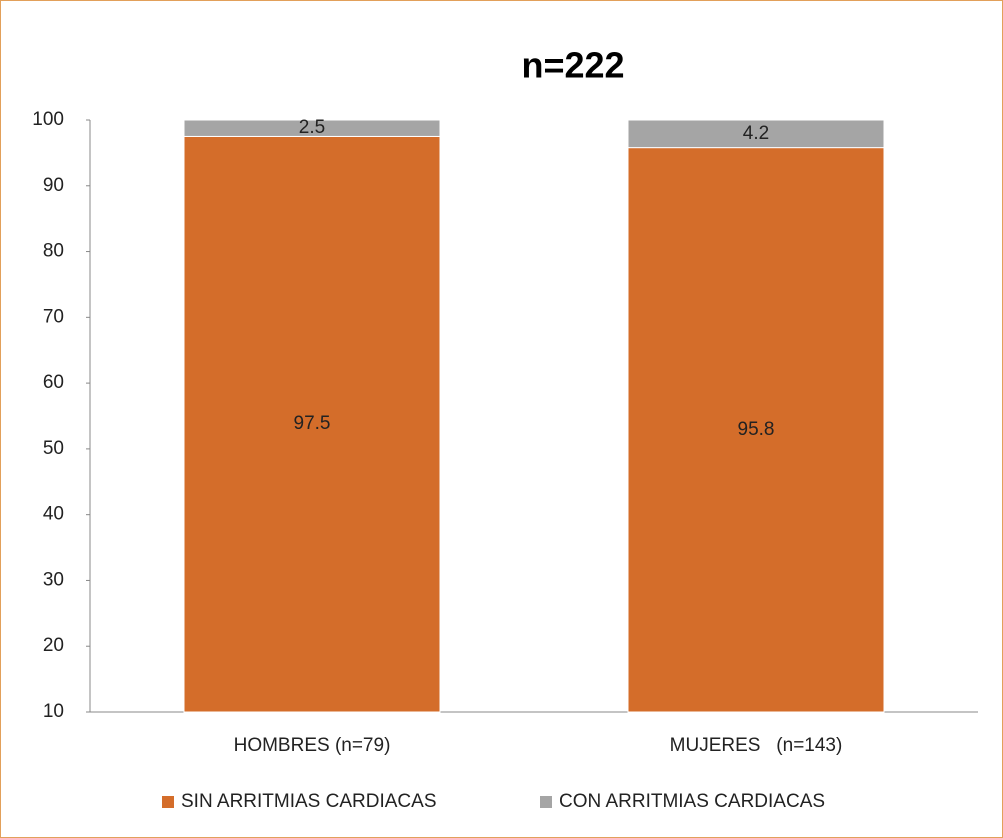  I want to click on x-tick-label: HOMBRES (n=79), so click(312, 745).